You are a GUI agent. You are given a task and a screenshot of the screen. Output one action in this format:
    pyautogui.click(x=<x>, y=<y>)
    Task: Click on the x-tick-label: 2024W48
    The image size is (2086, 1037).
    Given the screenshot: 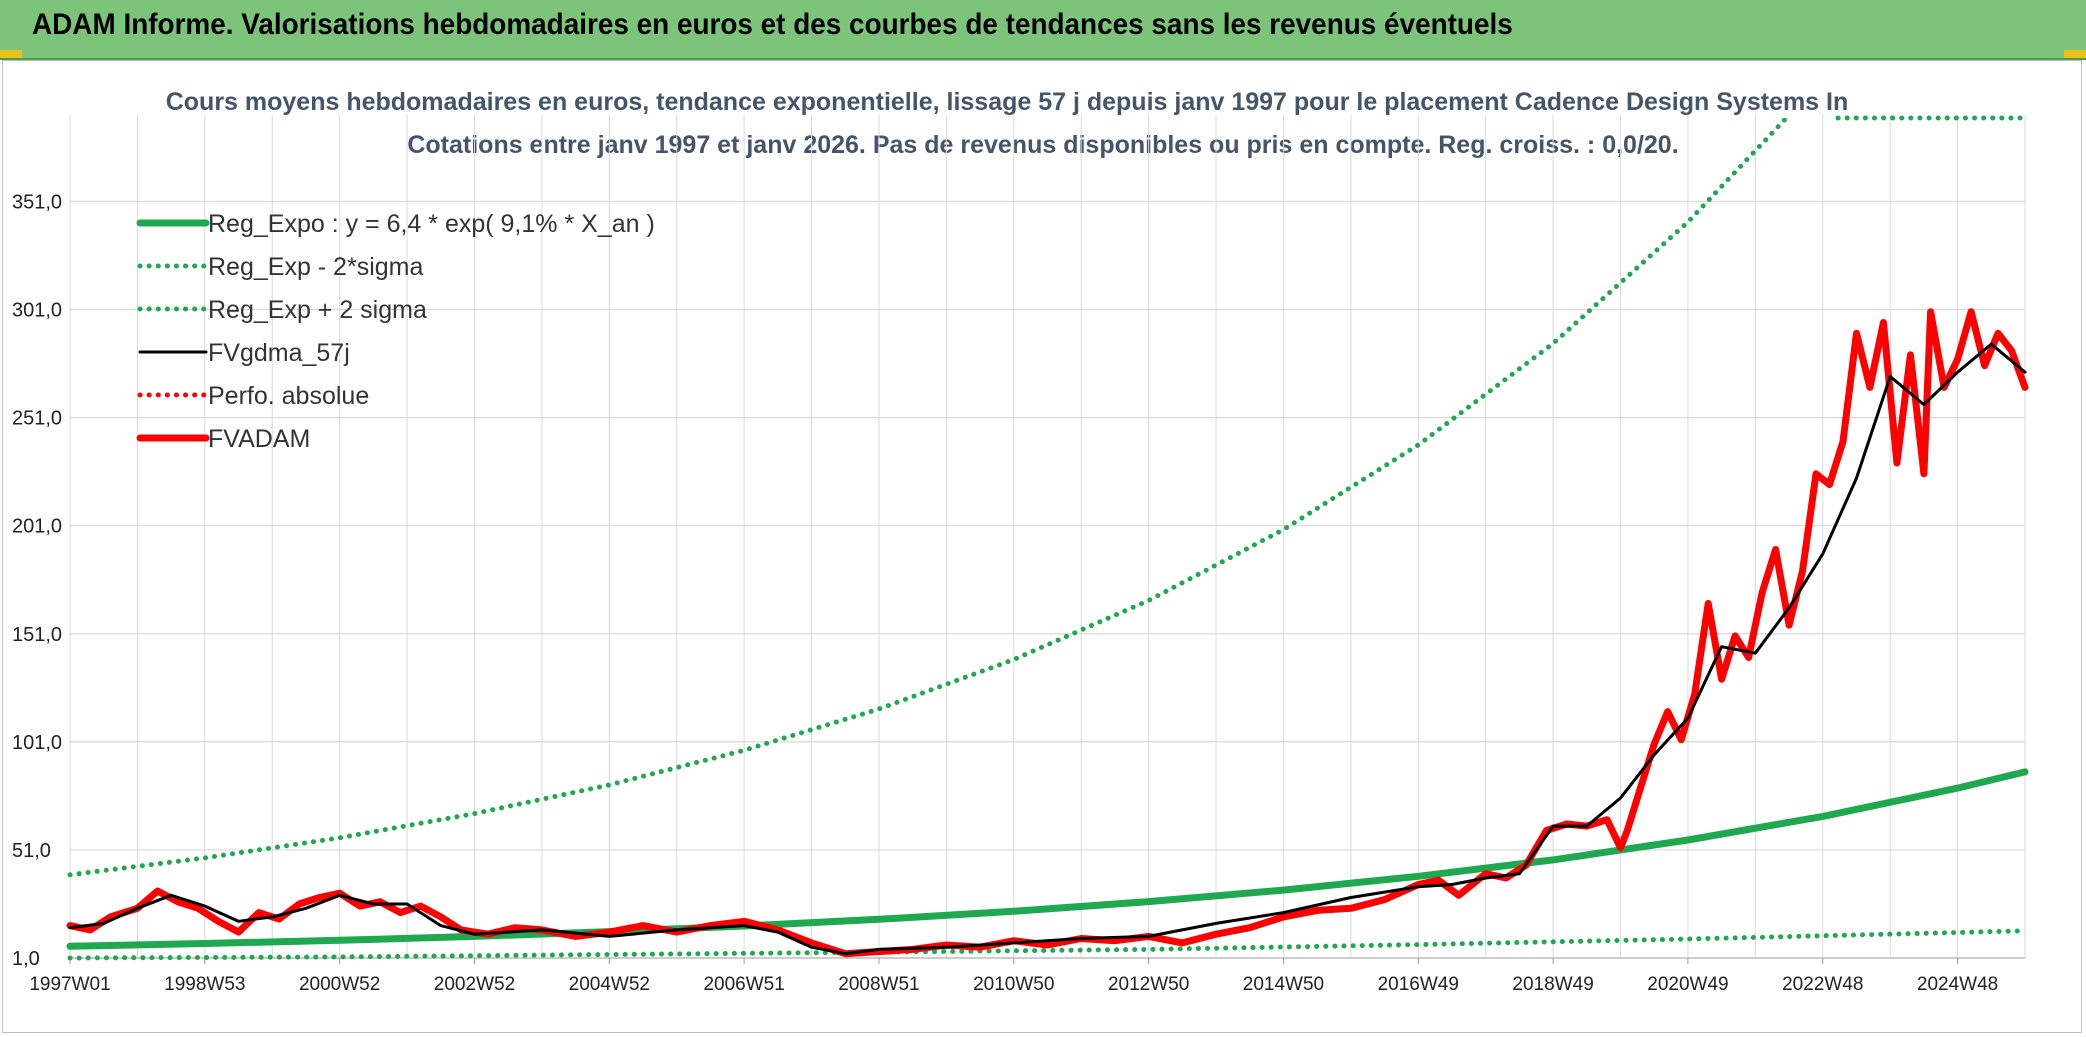 What is the action you would take?
    pyautogui.click(x=1957, y=984)
    